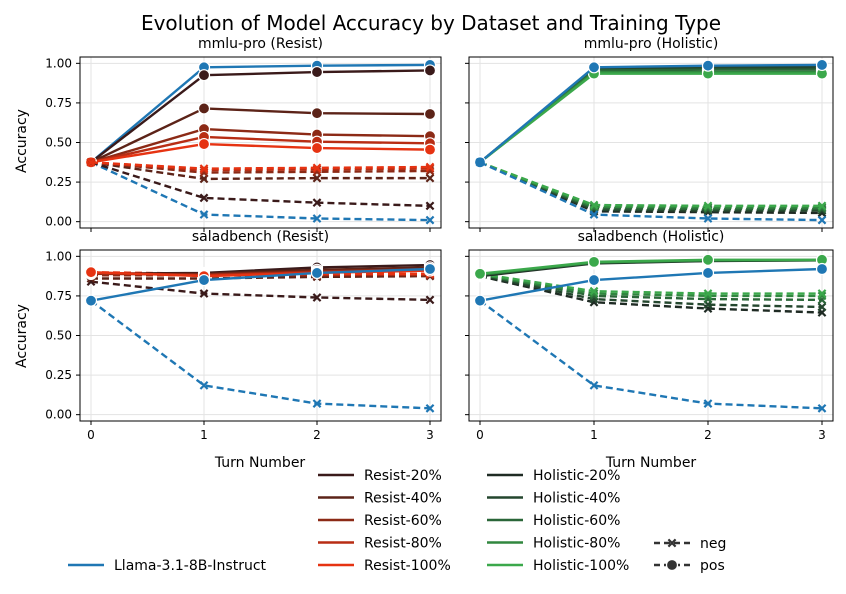 The image size is (846, 594). I want to click on panel-2: mmlu-pro (Holistic), so click(649, 134).